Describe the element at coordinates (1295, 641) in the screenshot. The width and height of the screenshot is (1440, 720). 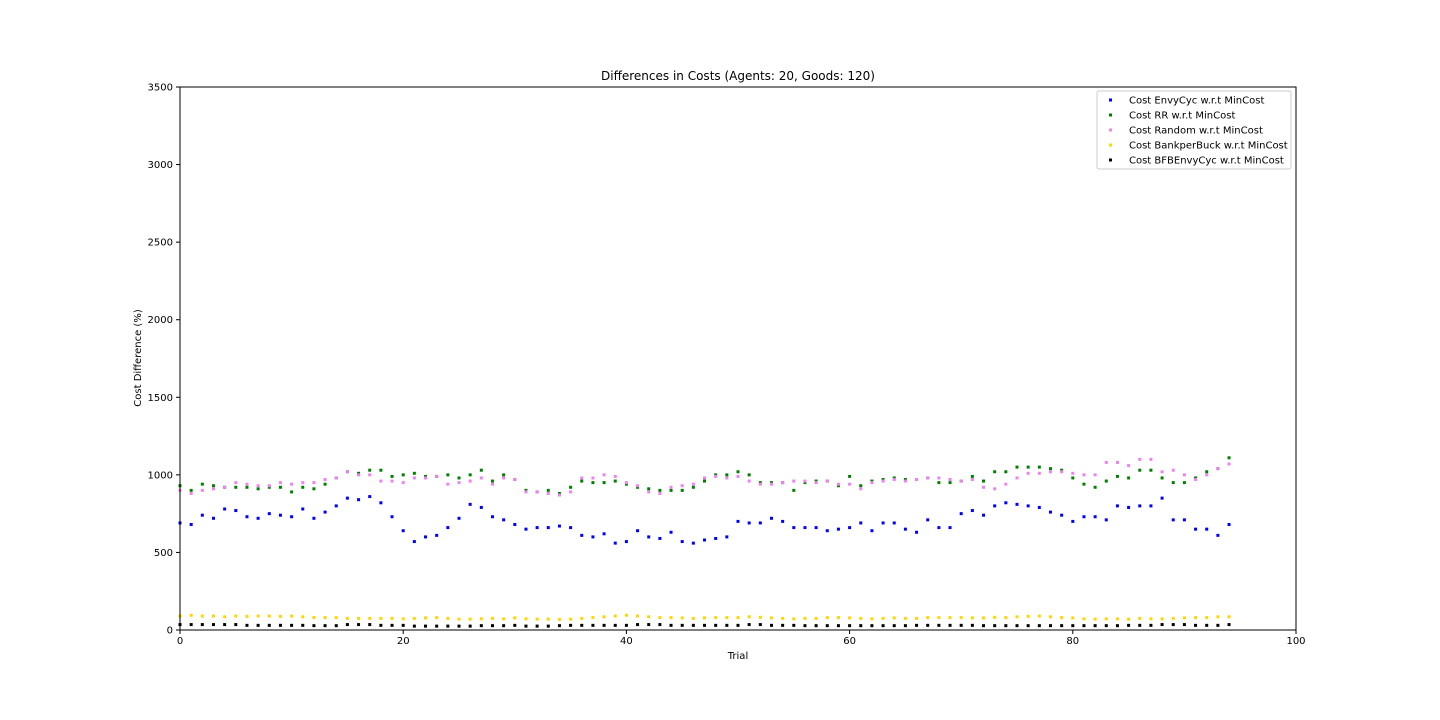
I see `x-tick-label: 100` at that location.